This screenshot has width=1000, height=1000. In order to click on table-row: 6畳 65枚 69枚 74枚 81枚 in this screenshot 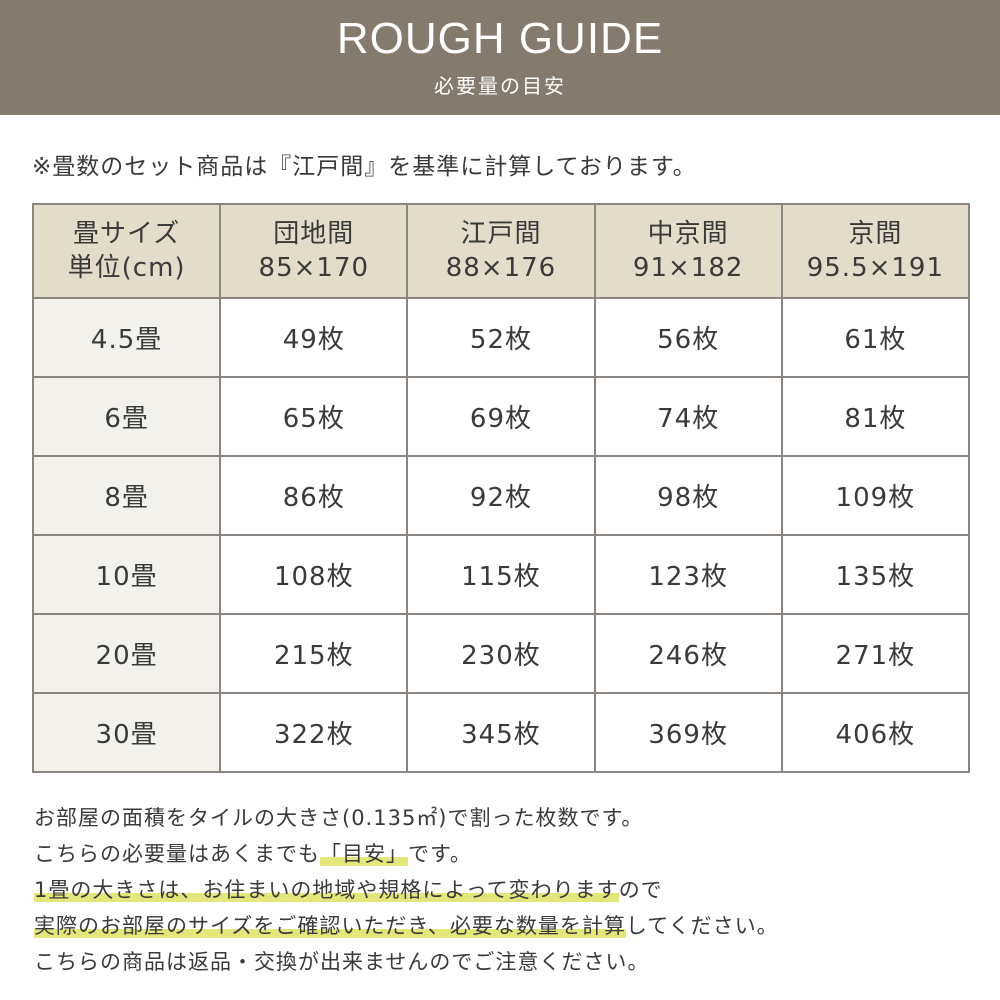, I will do `click(501, 416)`.